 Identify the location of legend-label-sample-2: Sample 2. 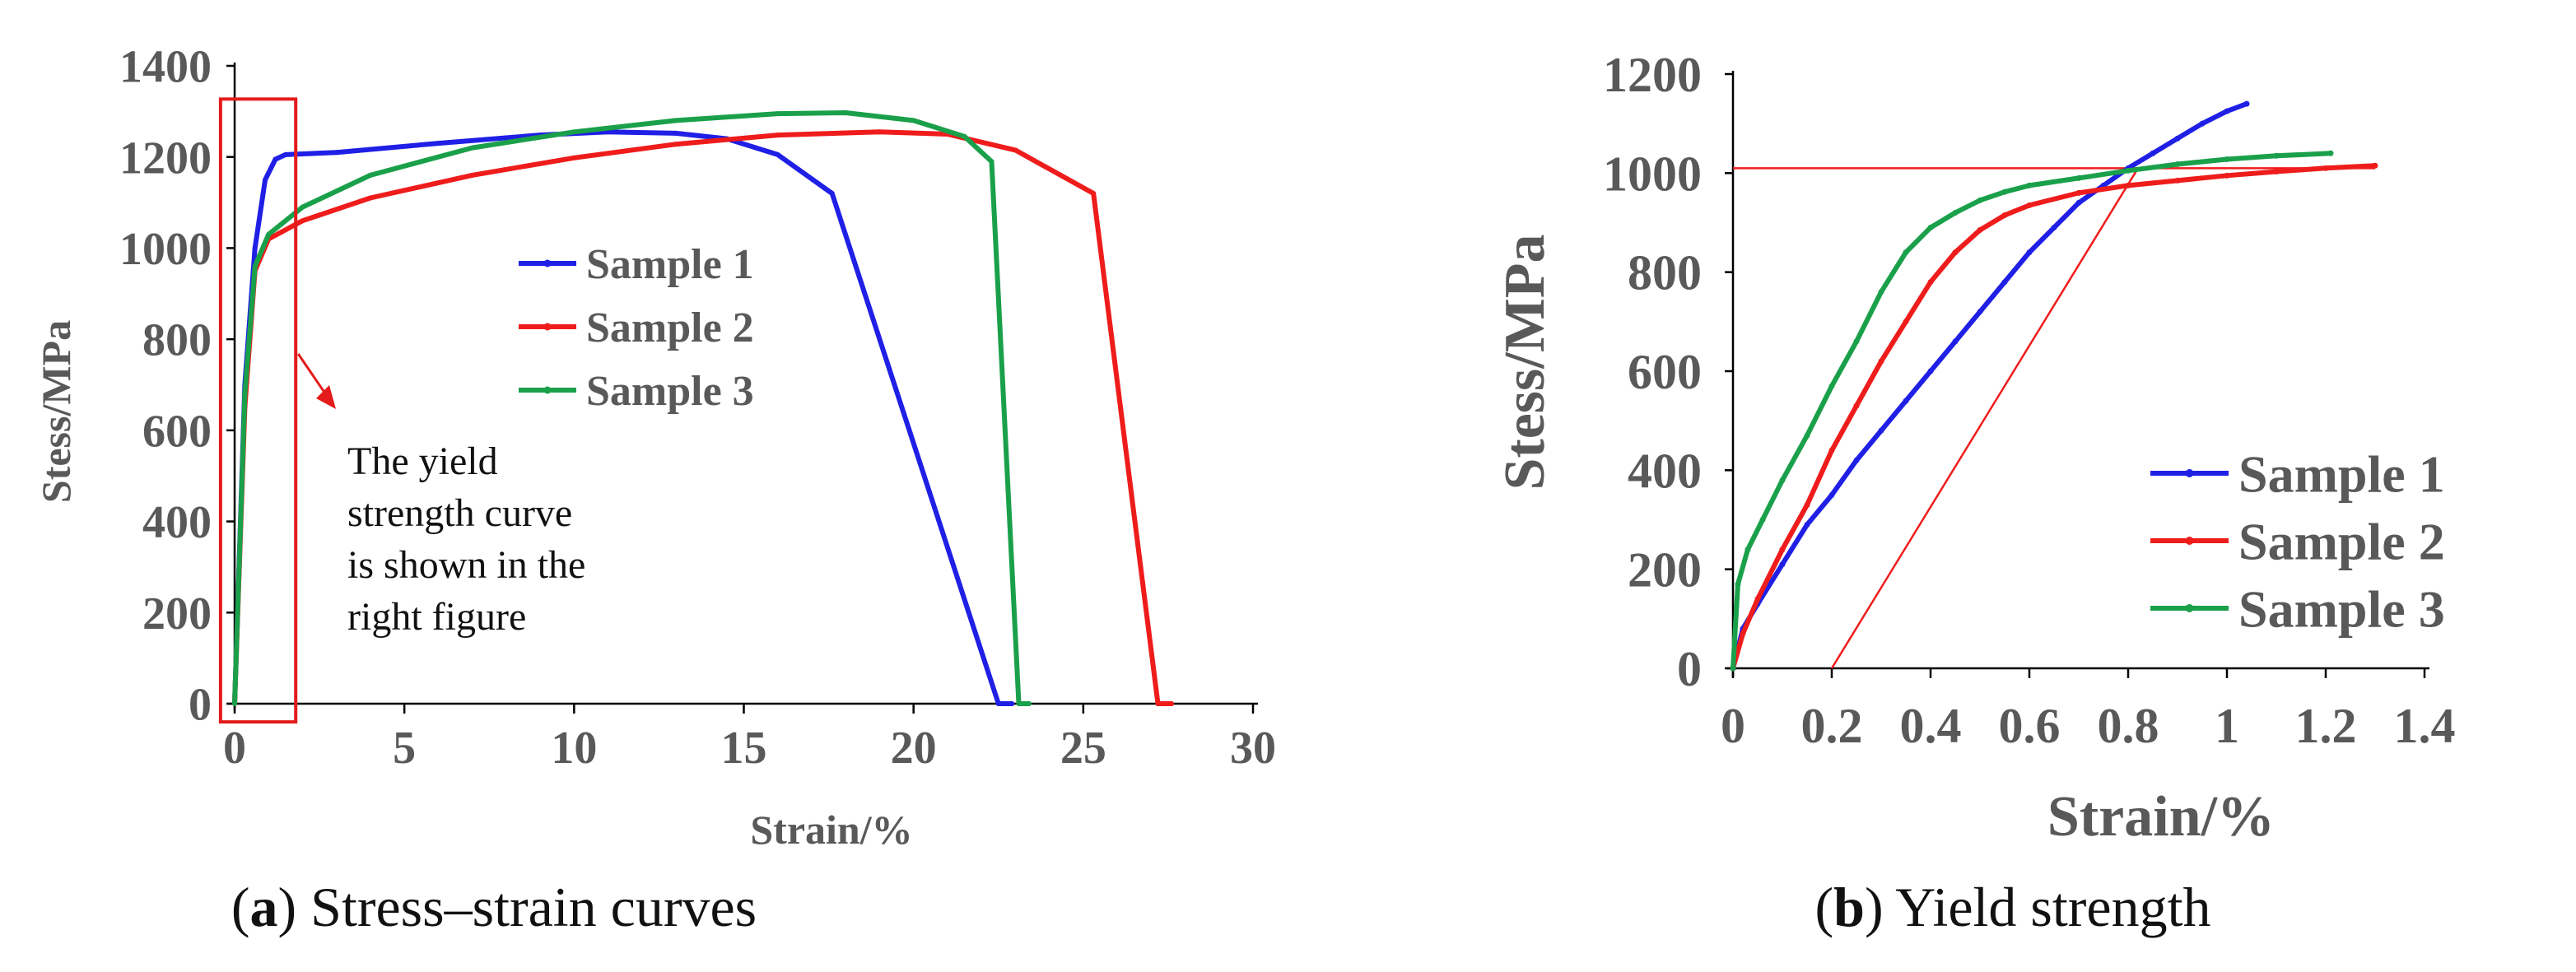
(670, 328).